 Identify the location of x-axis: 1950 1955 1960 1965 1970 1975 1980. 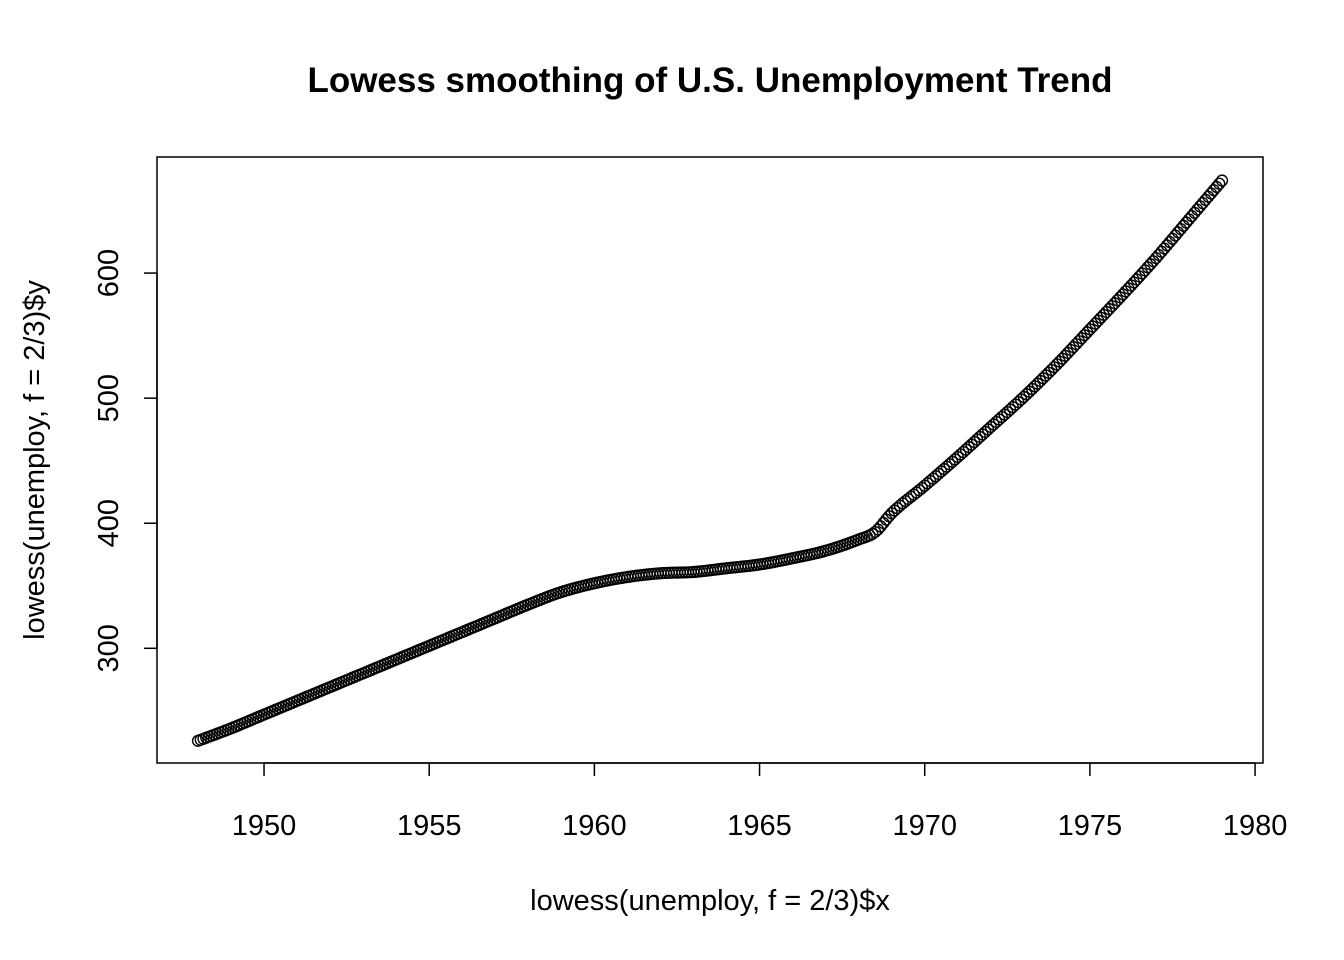
(760, 802).